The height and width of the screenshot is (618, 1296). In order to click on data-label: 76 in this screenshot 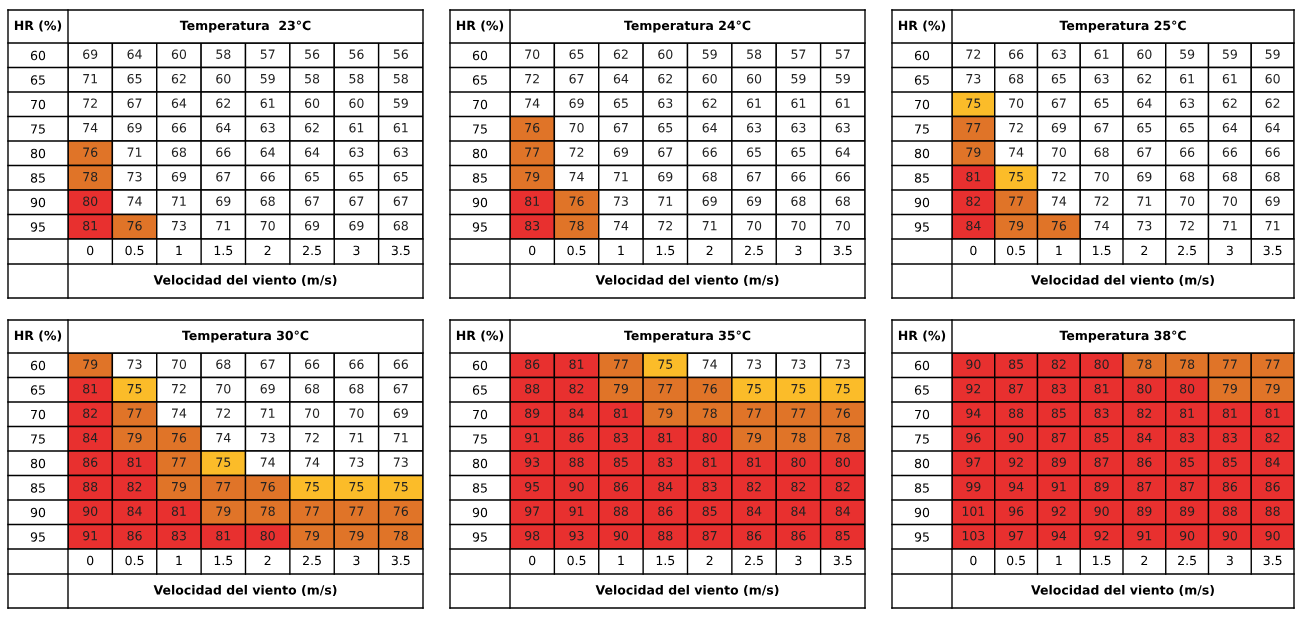, I will do `click(400, 511)`.